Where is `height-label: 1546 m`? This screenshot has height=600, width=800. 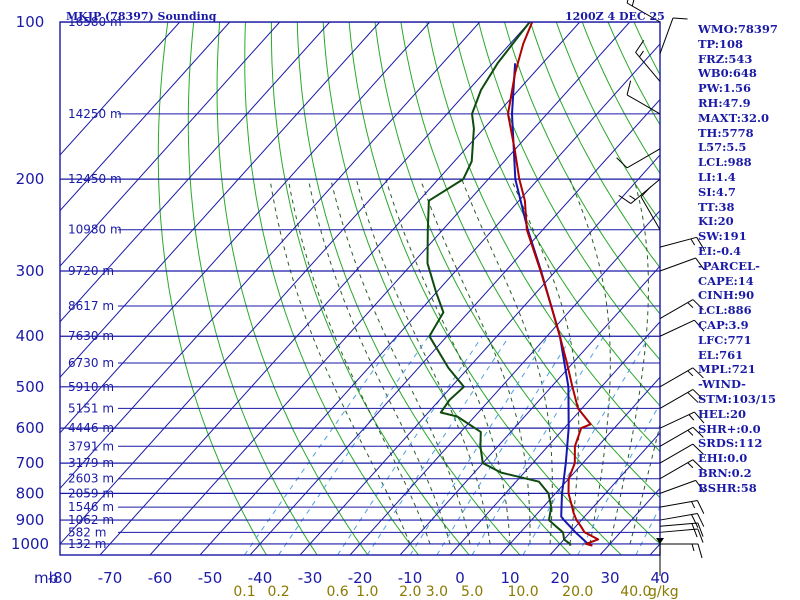
height-label: 1546 m is located at coordinates (91, 507).